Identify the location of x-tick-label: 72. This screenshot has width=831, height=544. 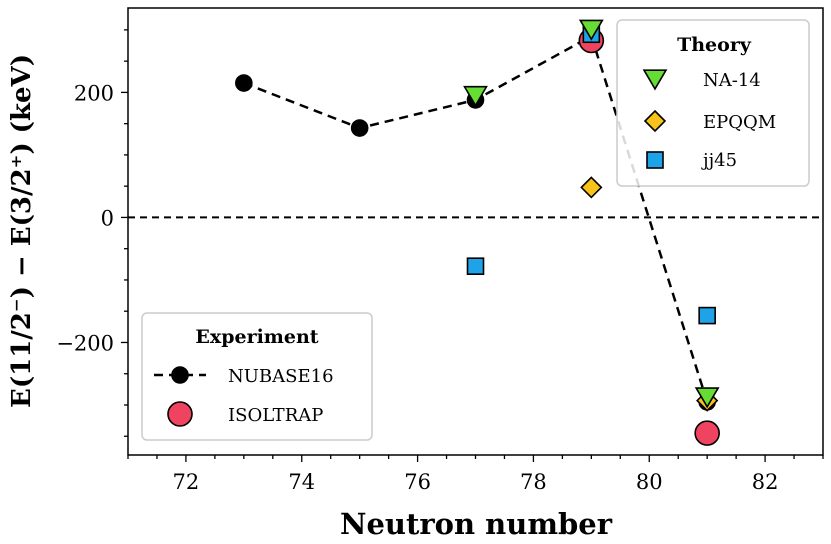
(186, 482).